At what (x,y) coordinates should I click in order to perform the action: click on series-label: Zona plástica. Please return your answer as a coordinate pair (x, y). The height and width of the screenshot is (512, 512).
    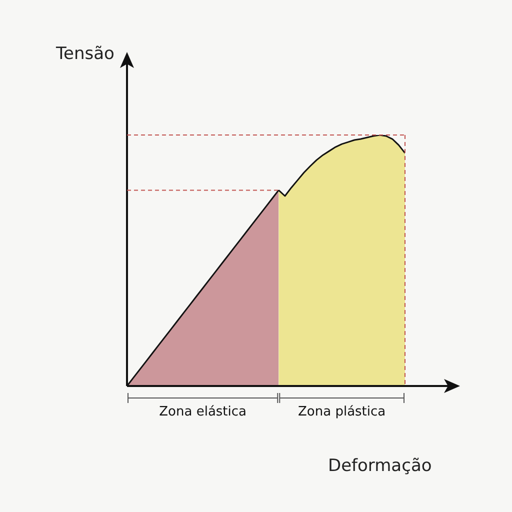
    Looking at the image, I should click on (342, 412).